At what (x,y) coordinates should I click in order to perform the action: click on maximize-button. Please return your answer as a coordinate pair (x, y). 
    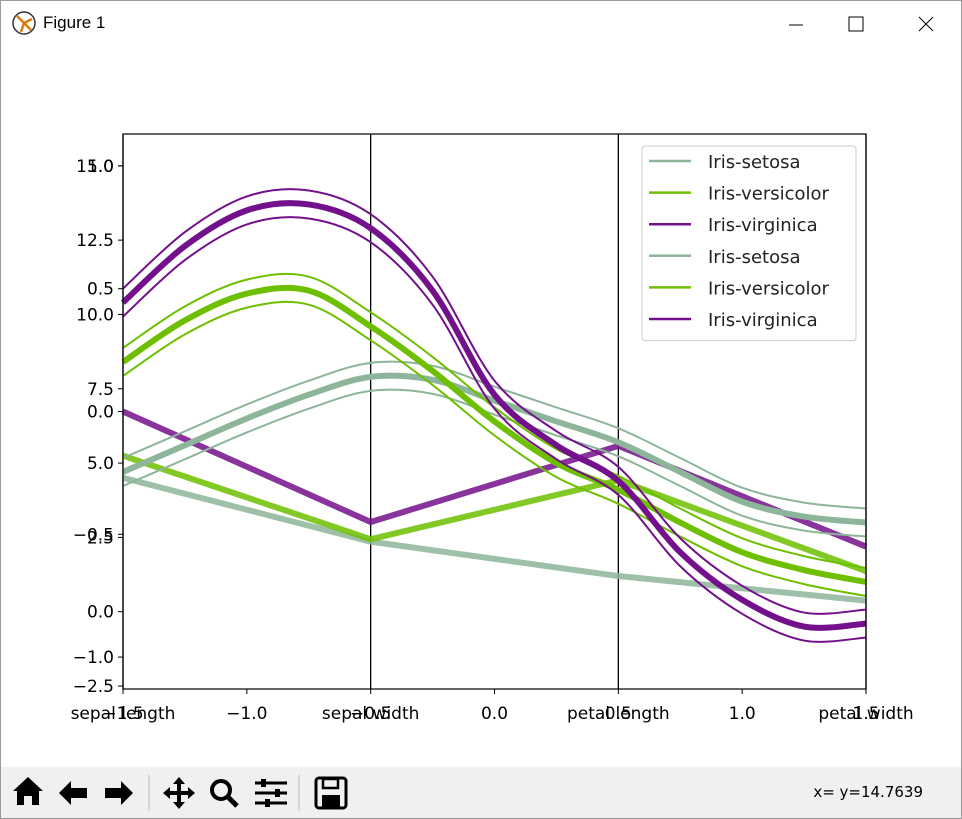
    Looking at the image, I should click on (856, 24).